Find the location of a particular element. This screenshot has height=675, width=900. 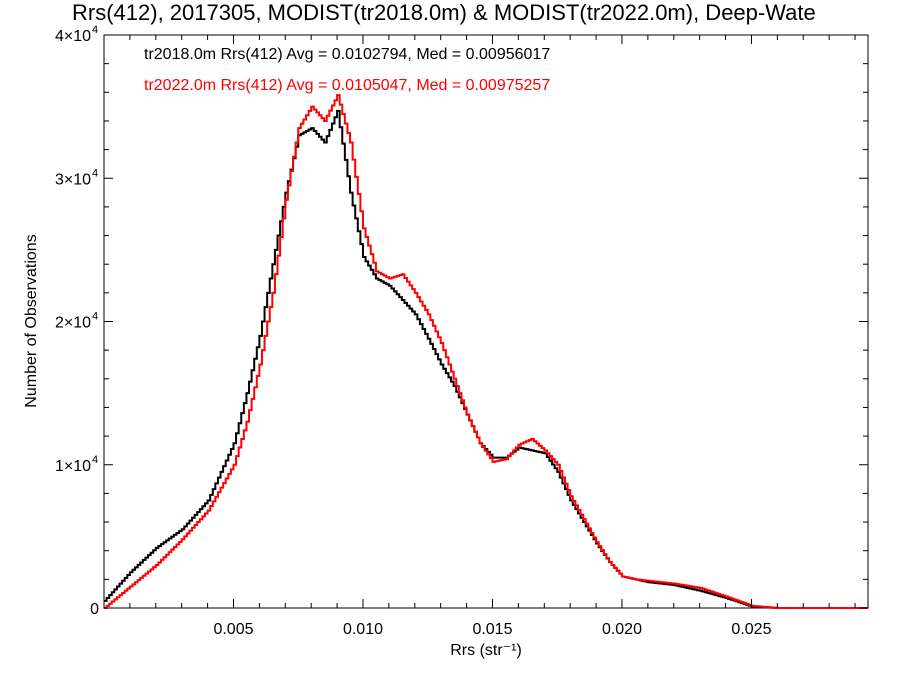

x-tick-label: 0.020 is located at coordinates (622, 629).